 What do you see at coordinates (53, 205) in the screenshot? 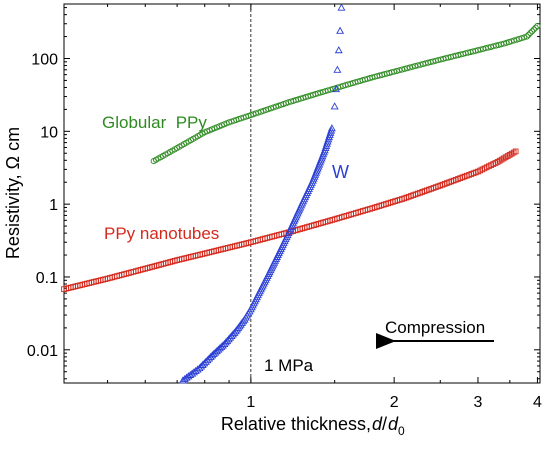
I see `y-tick-label: 1` at bounding box center [53, 205].